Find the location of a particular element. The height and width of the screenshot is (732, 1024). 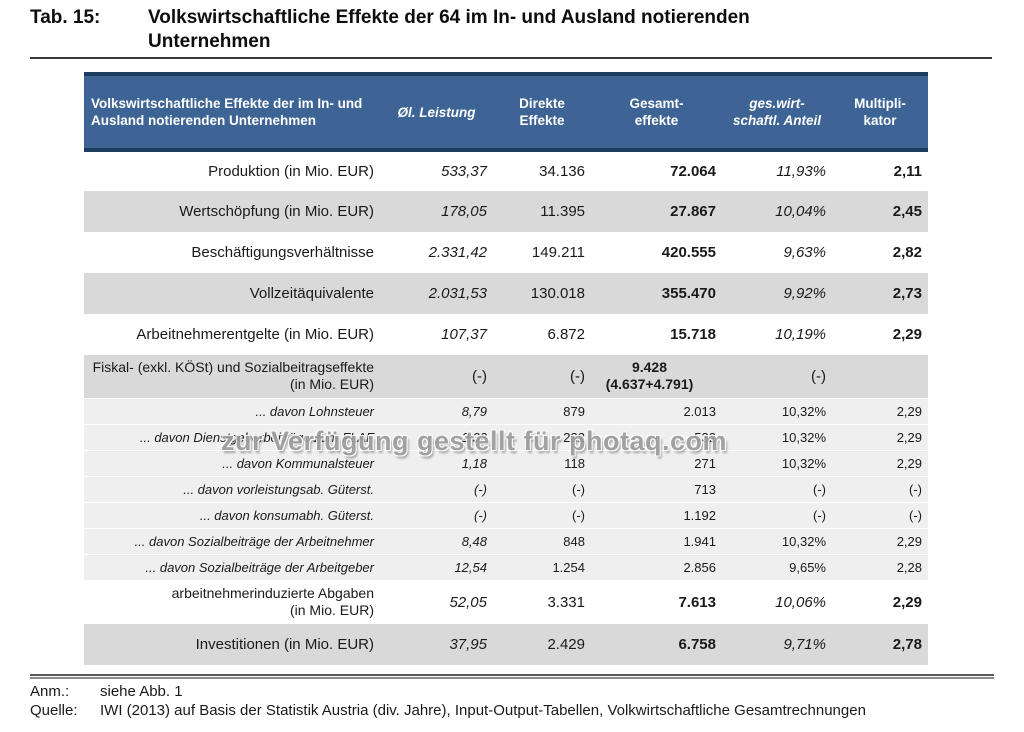

direkte-effekte-cell: 118 is located at coordinates (574, 463).